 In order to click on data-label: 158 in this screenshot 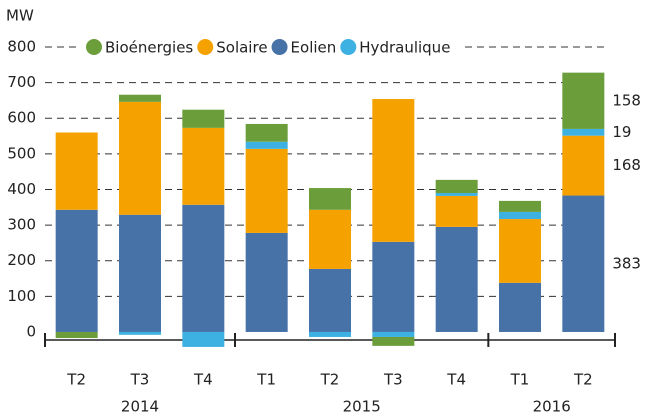, I will do `click(626, 100)`.